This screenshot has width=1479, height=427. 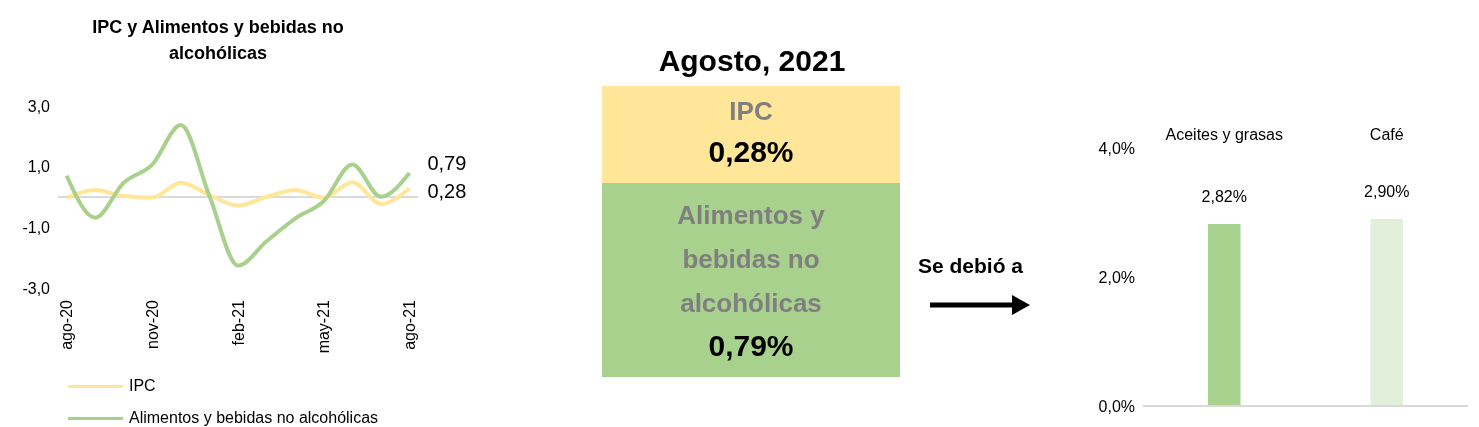 What do you see at coordinates (447, 163) in the screenshot?
I see `data-label: 0,79` at bounding box center [447, 163].